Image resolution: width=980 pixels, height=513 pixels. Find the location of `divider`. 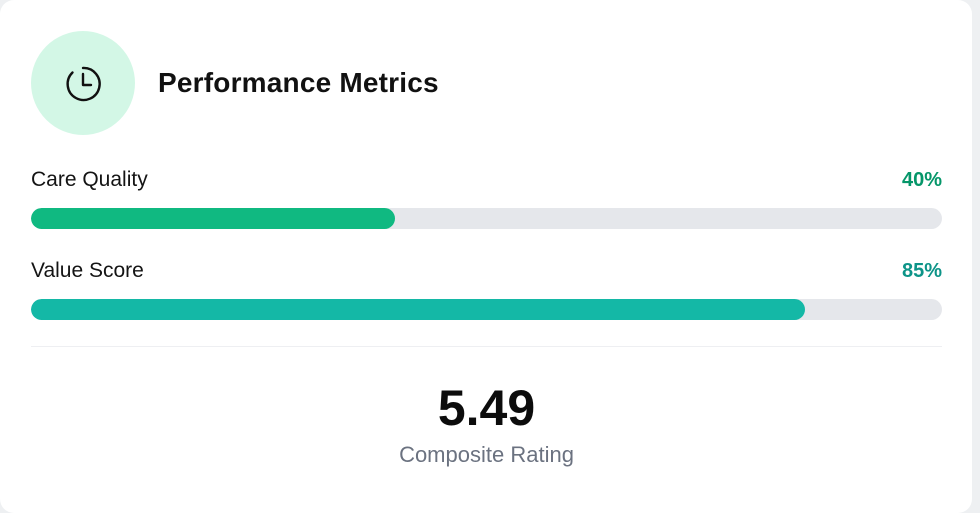

divider is located at coordinates (486, 346).